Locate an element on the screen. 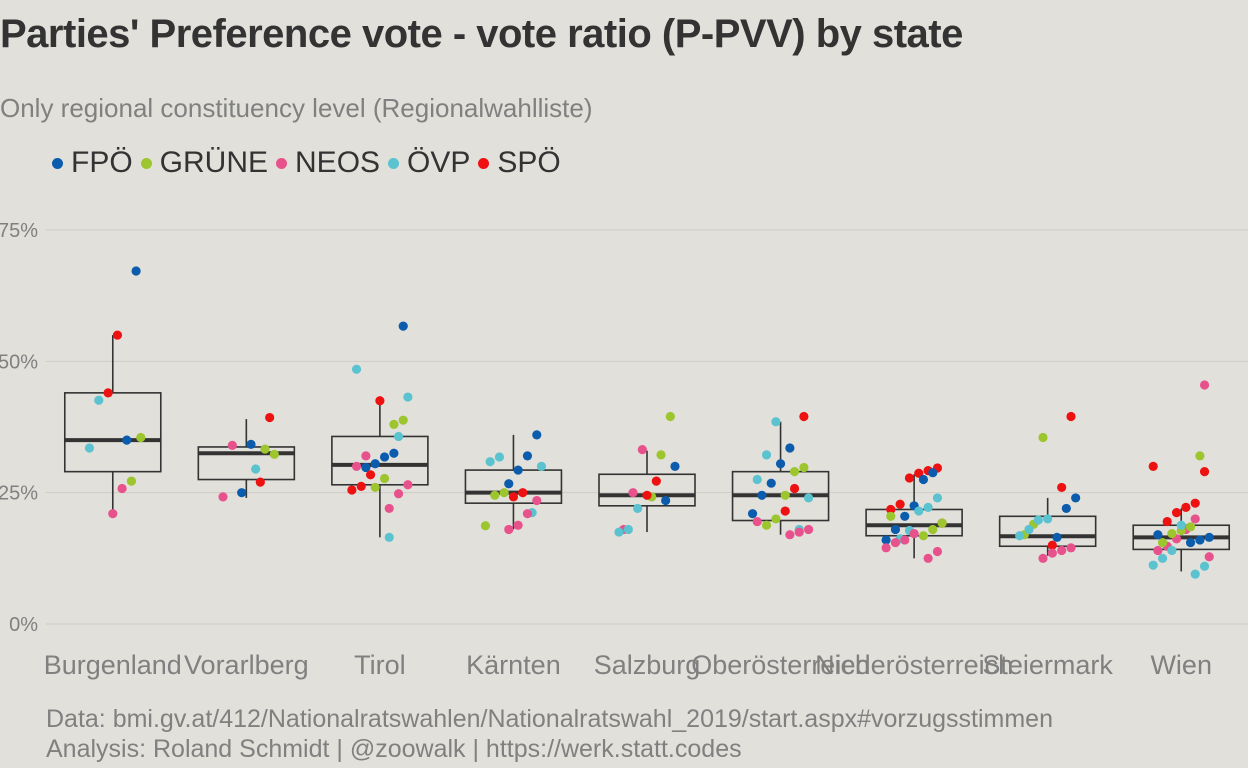  x-tick-label: Steiermark is located at coordinates (1047, 665).